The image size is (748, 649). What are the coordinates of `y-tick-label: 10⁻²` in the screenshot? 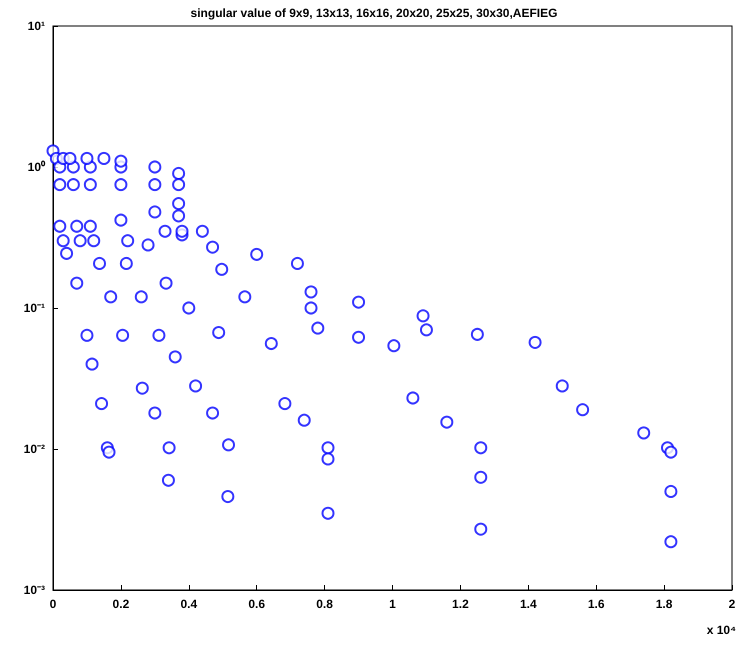 It's located at (35, 449).